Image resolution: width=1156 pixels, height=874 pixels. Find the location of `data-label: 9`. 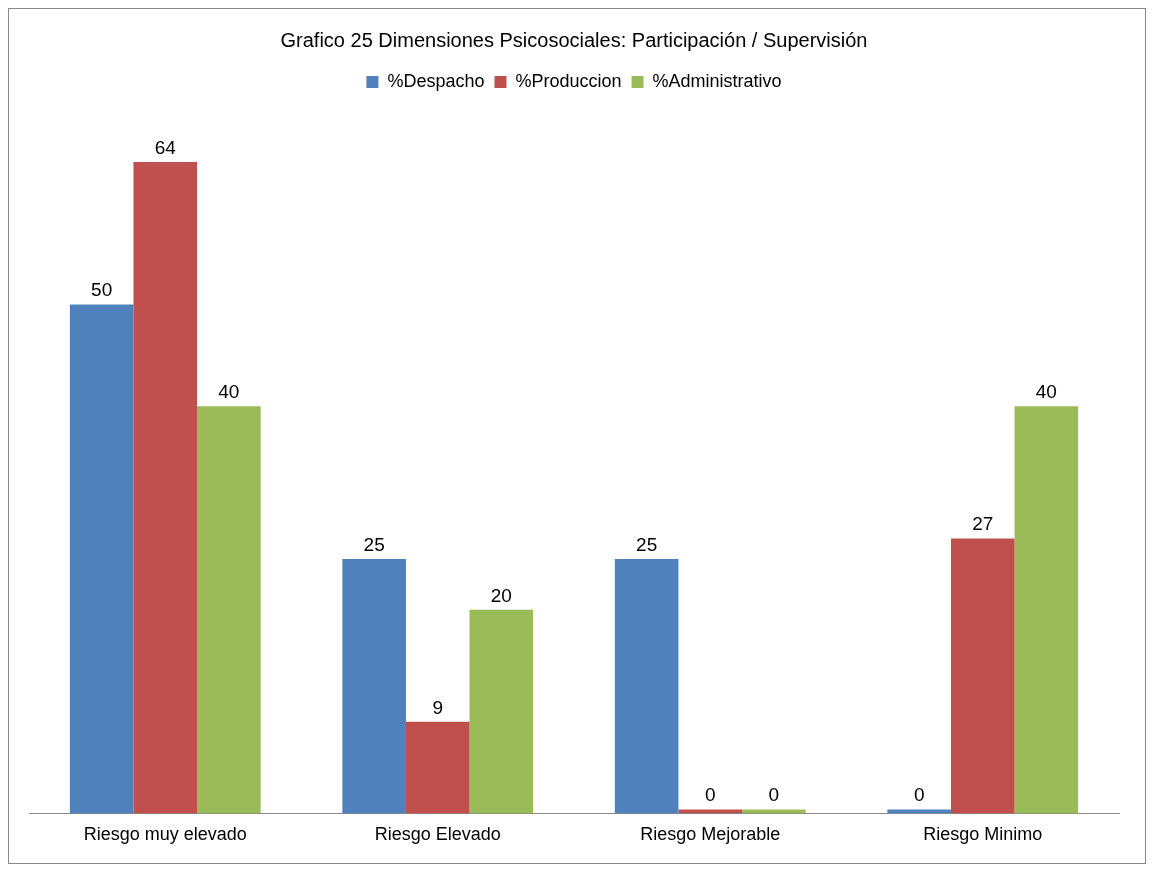

data-label: 9 is located at coordinates (438, 707).